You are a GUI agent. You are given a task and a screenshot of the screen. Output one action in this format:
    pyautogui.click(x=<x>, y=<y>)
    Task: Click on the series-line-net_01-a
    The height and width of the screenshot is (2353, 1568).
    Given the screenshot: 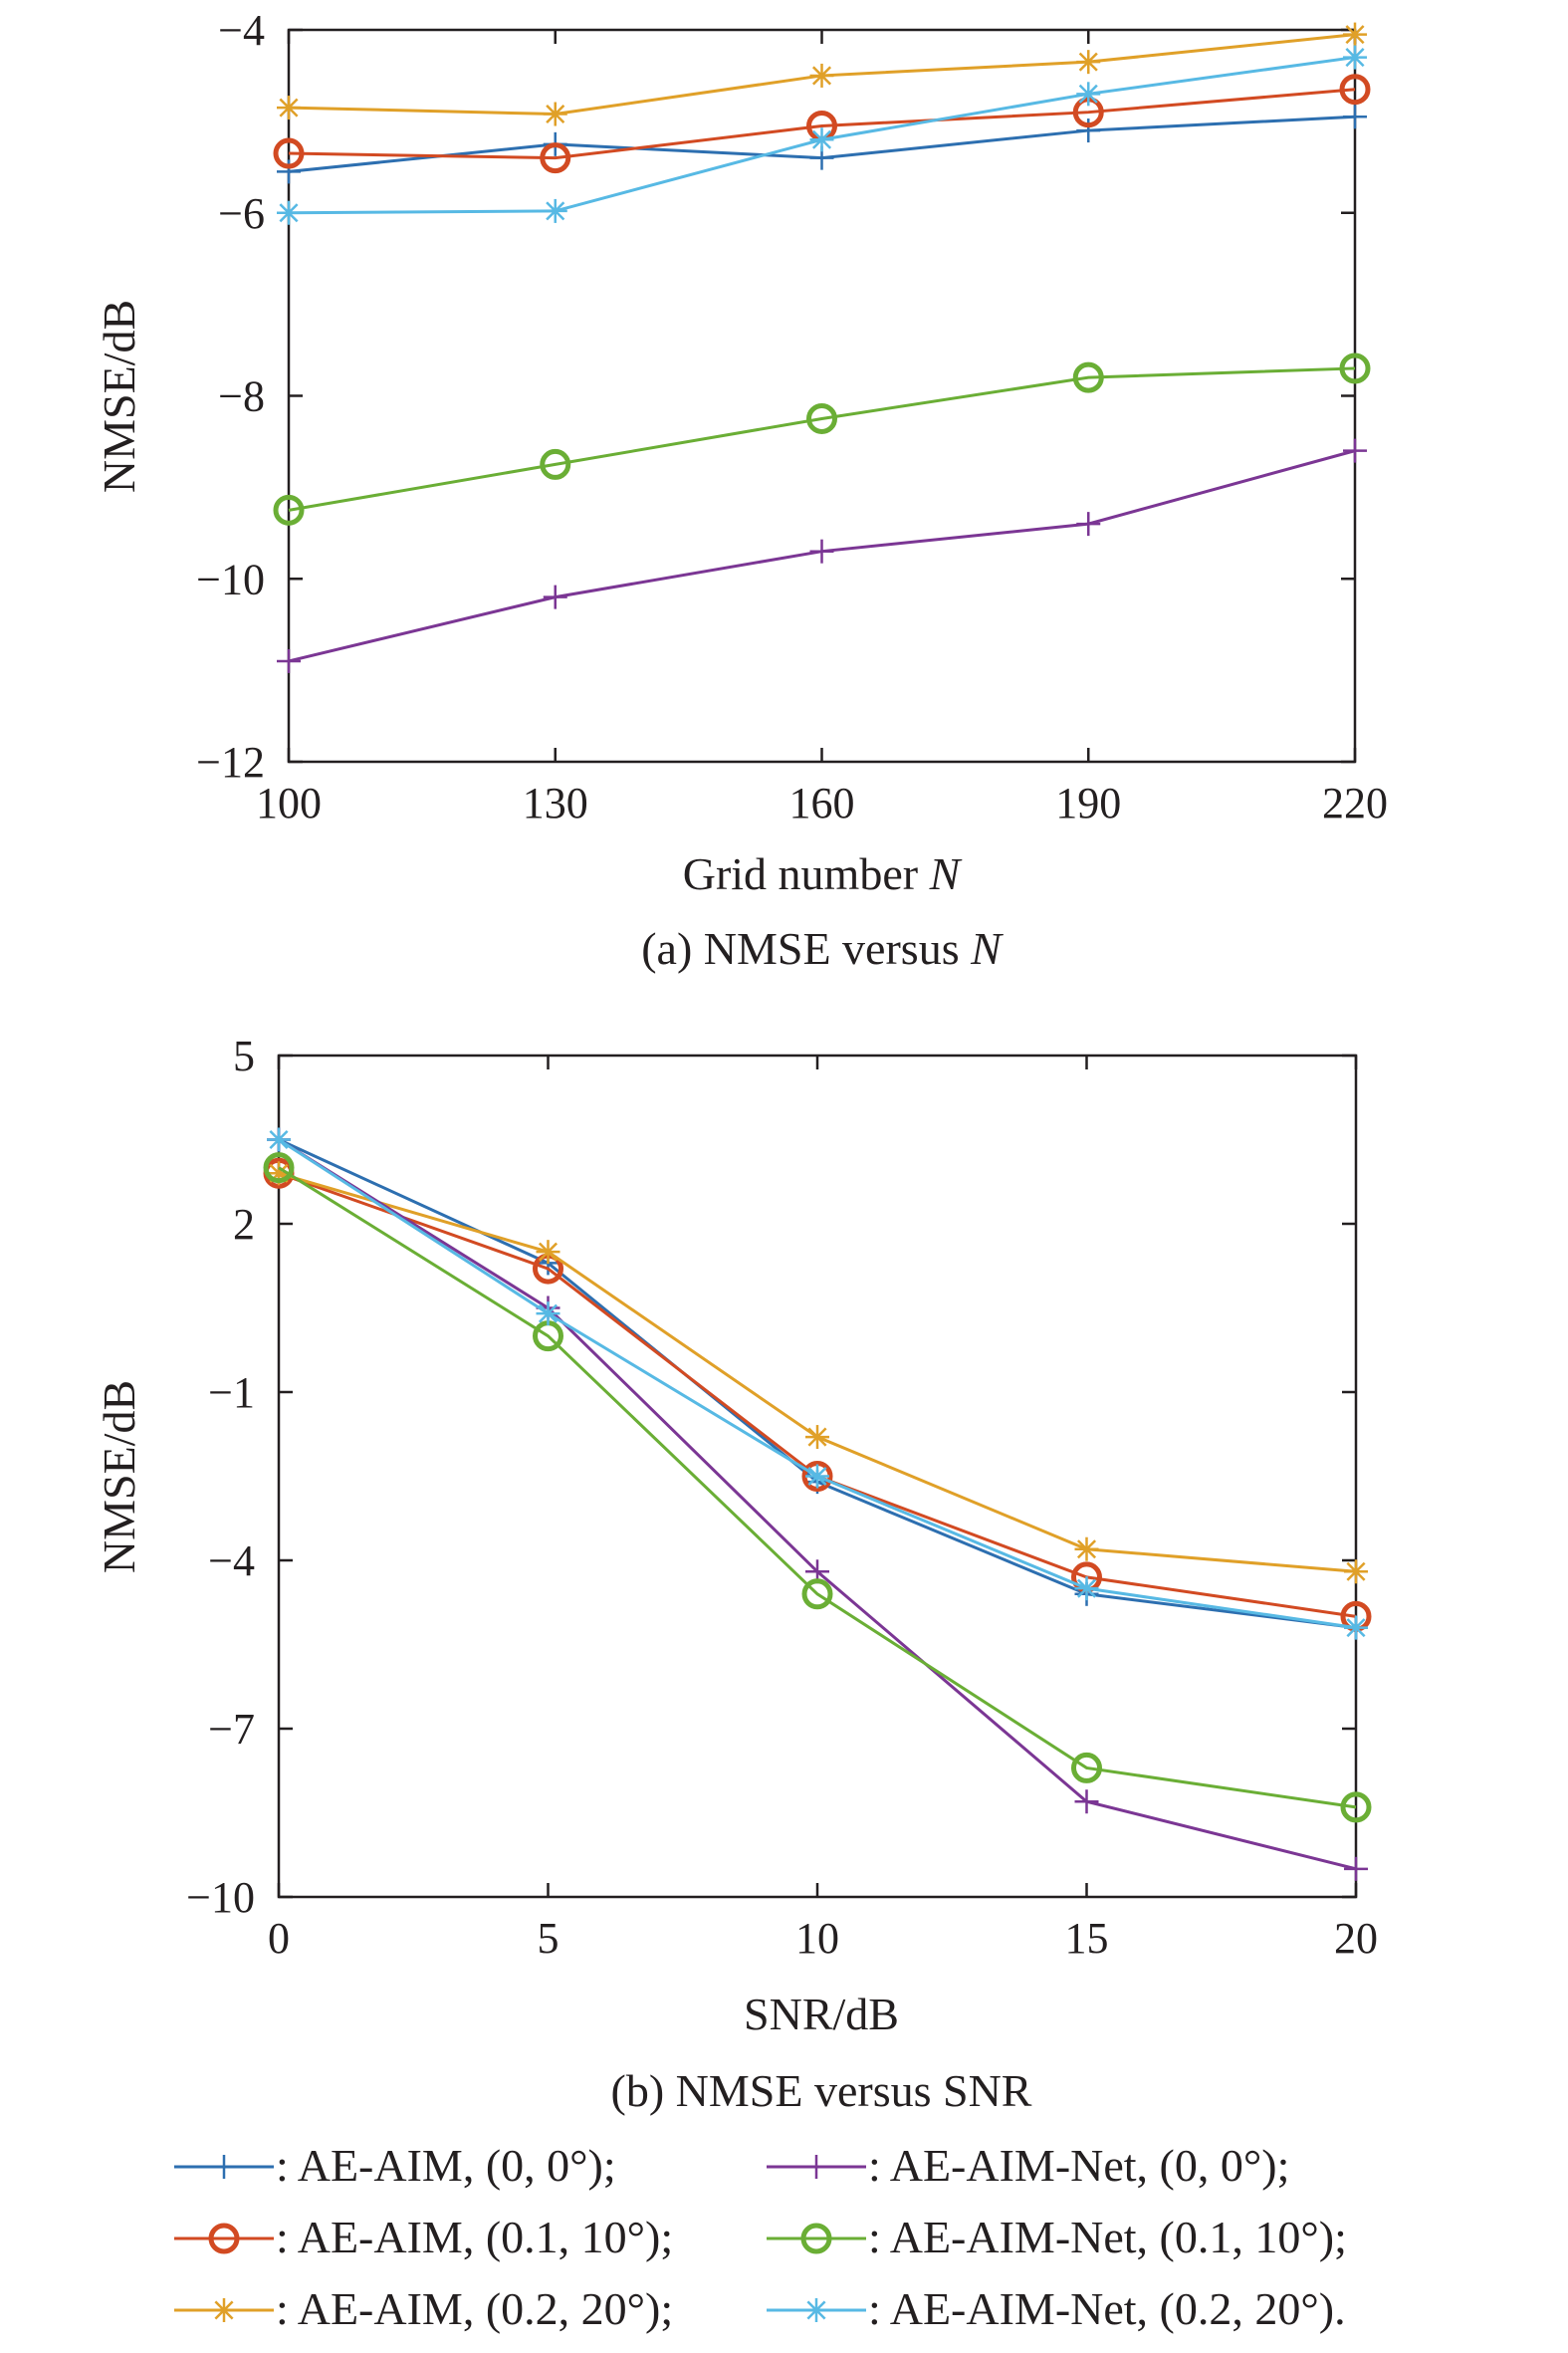 What is the action you would take?
    pyautogui.click(x=822, y=439)
    